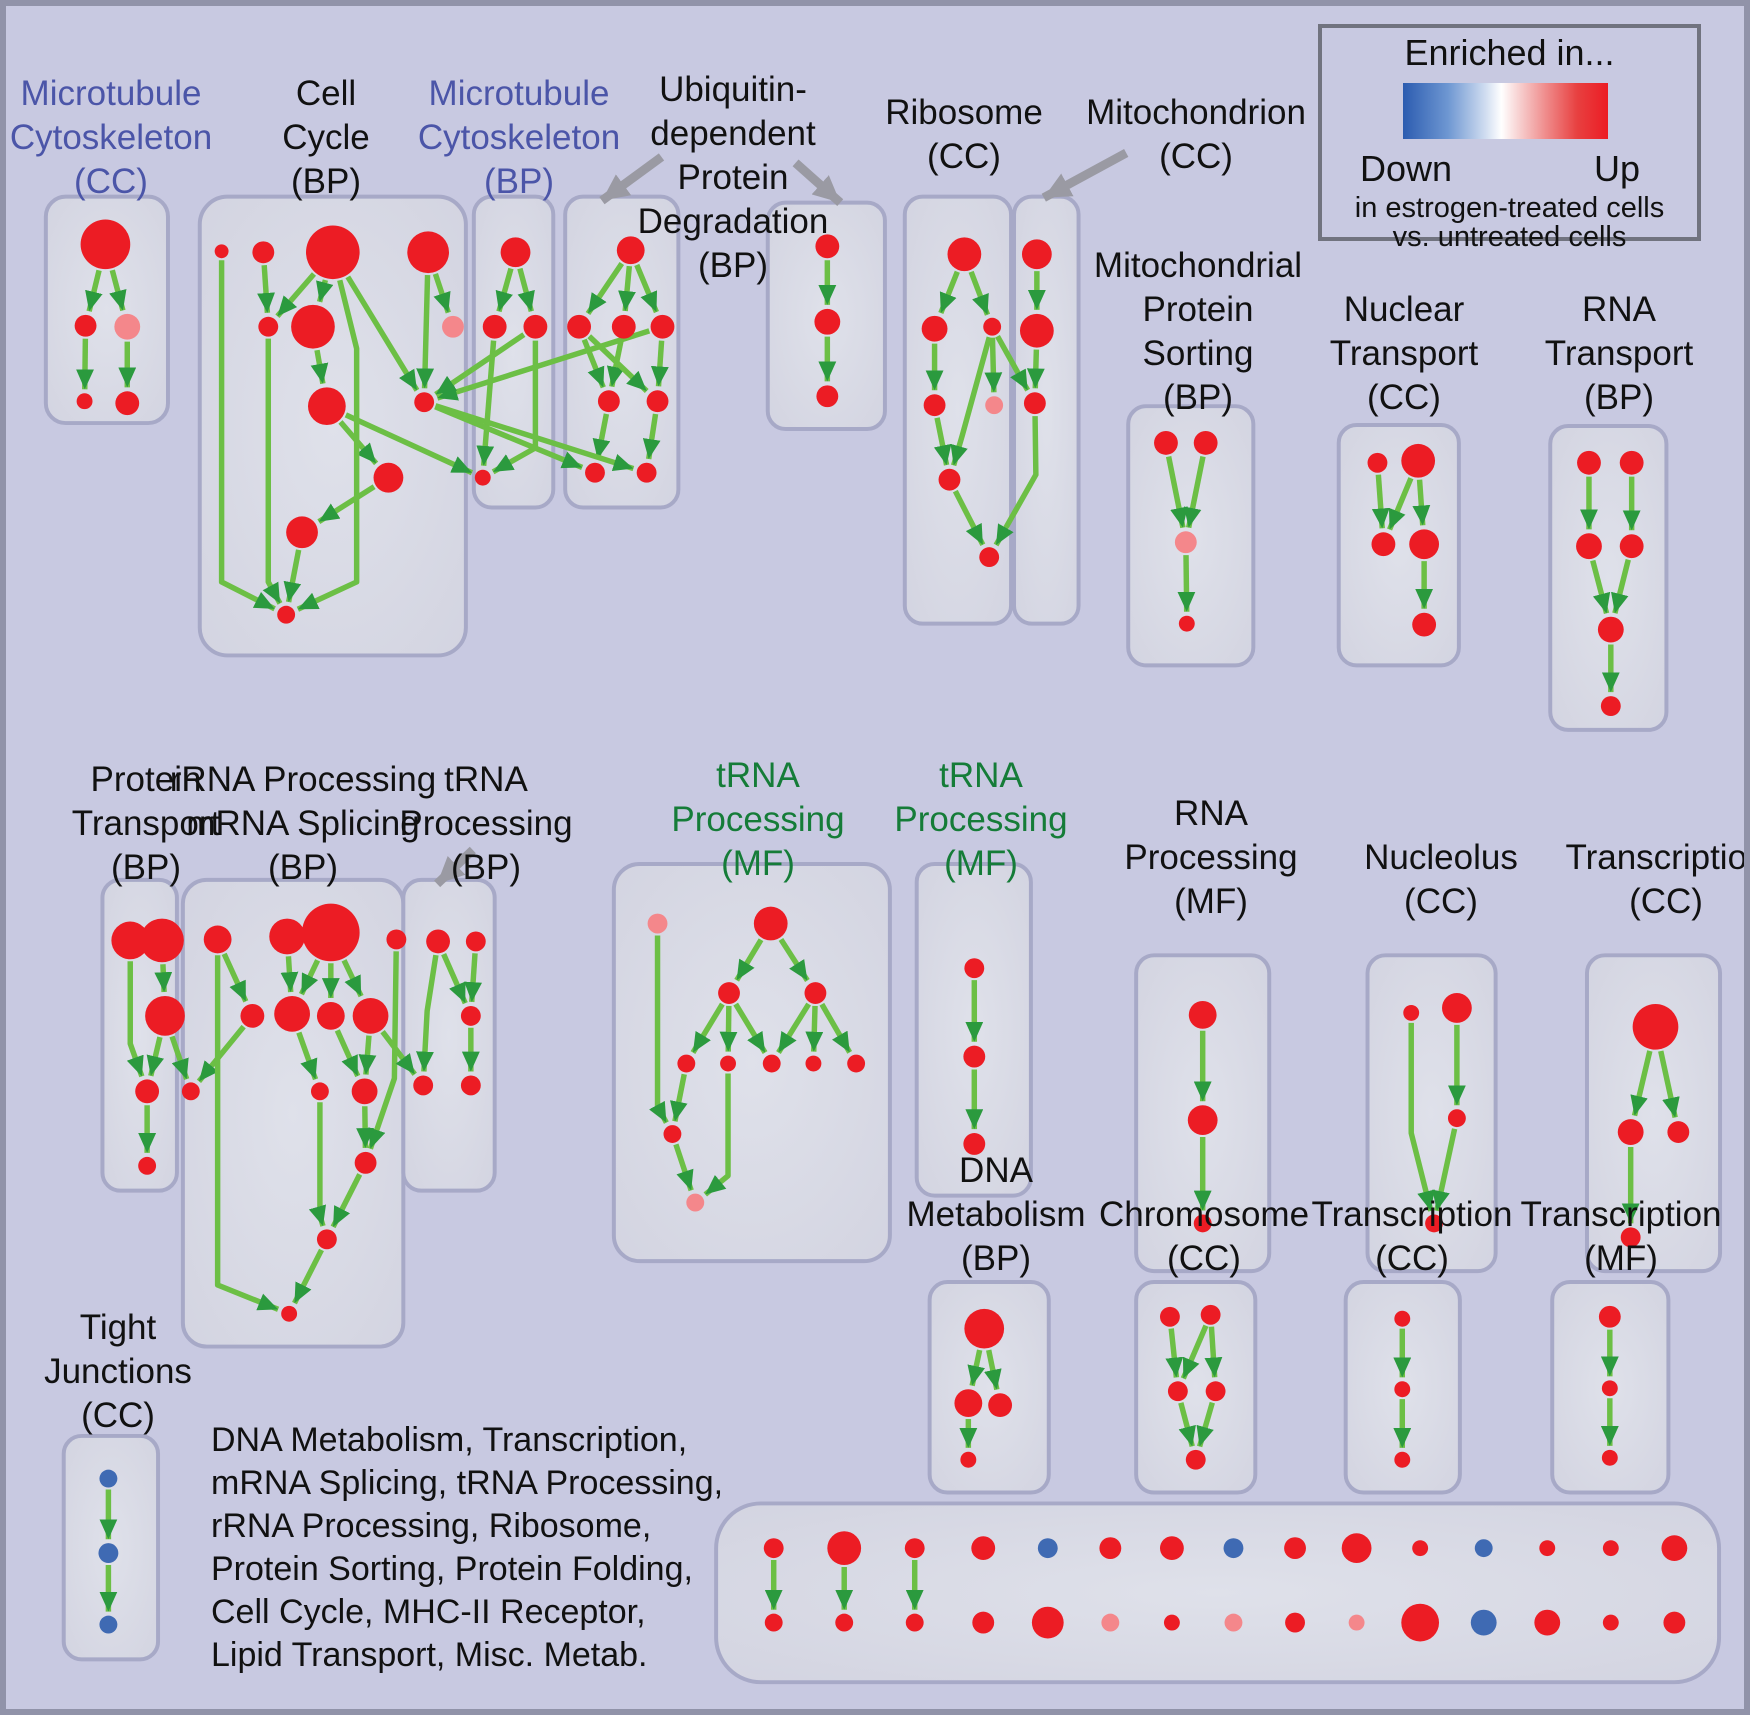  What do you see at coordinates (1509, 237) in the screenshot?
I see `legend-subtitle-2: vs. untreated cells` at bounding box center [1509, 237].